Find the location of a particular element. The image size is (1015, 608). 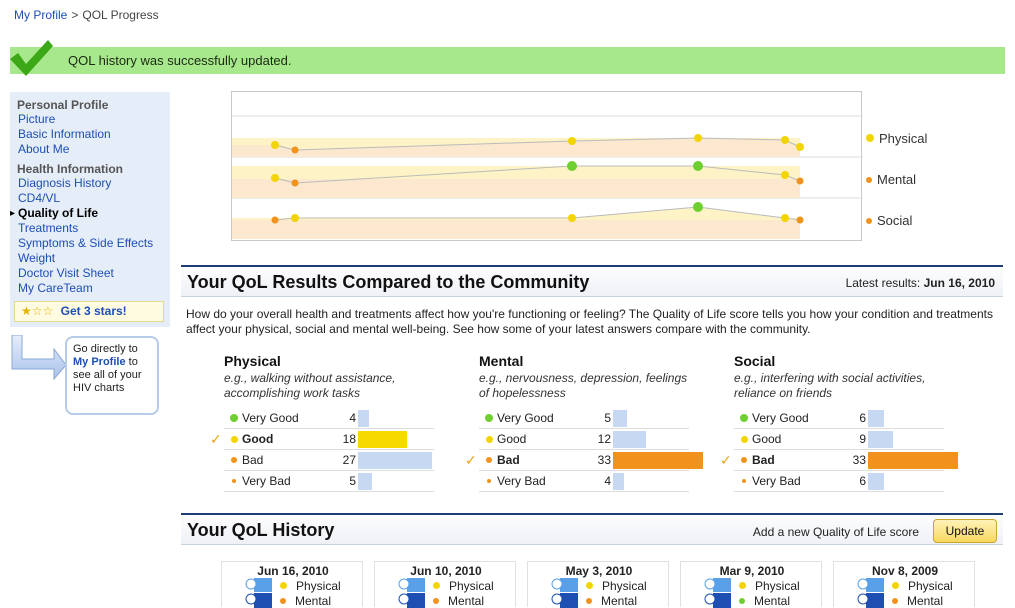

response-row: Bad 27 is located at coordinates (329, 460).